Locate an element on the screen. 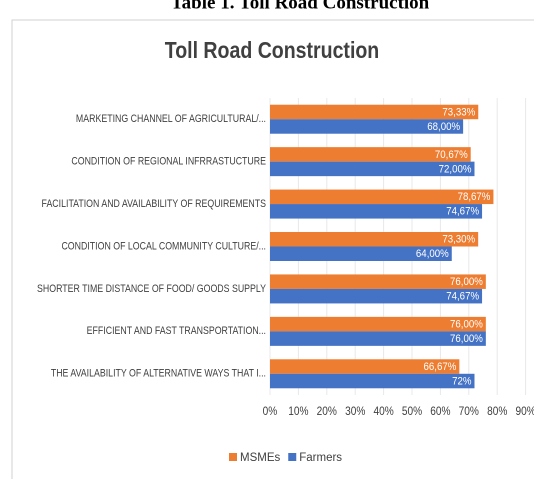  x-tick-label: 70% is located at coordinates (469, 411).